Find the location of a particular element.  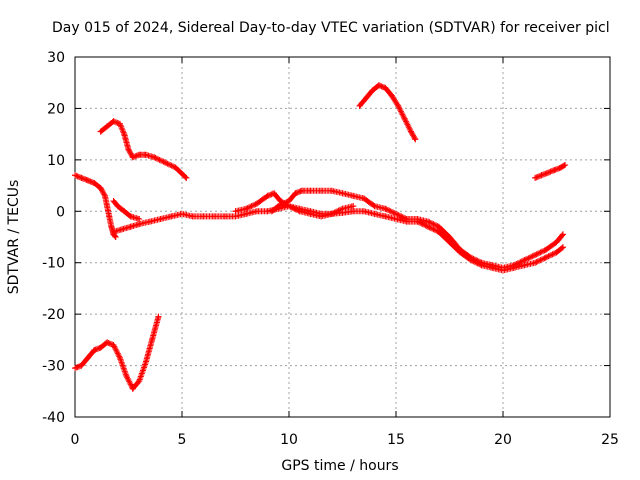

y-tick-label: -10 is located at coordinates (53, 264).